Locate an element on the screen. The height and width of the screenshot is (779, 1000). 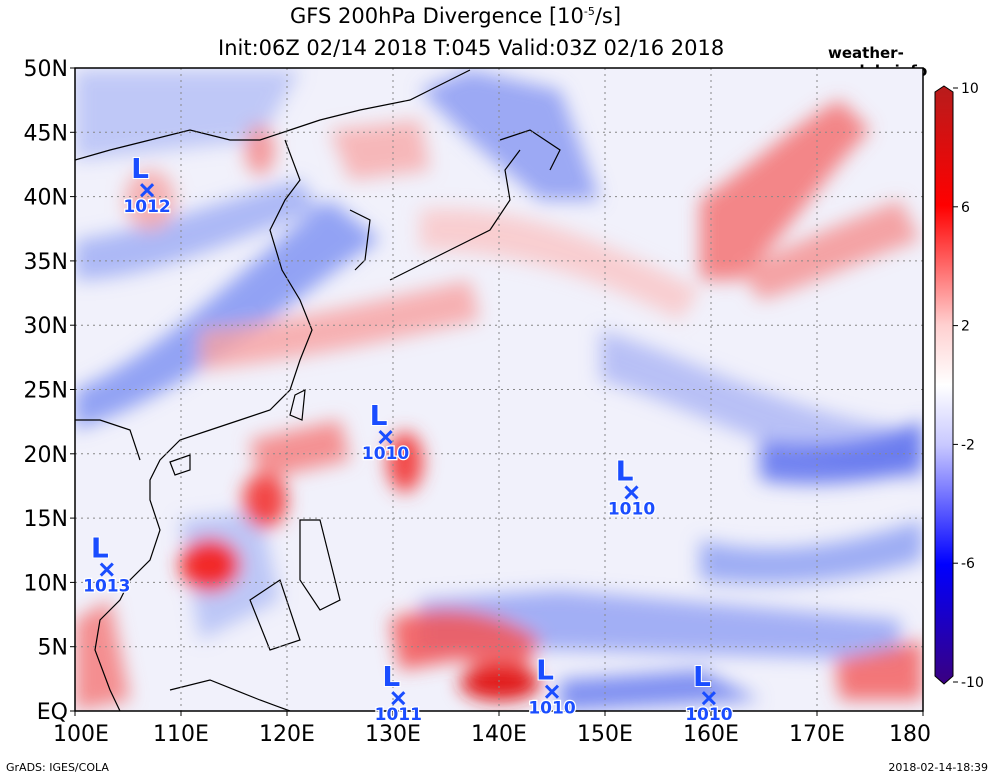
y-tick-label: 45N is located at coordinates (46, 133).